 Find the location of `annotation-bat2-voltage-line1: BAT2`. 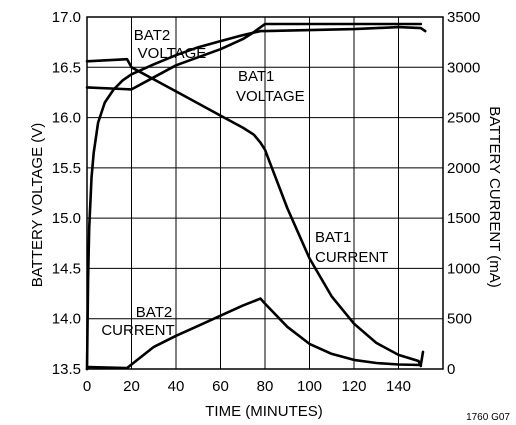

annotation-bat2-voltage-line1: BAT2 is located at coordinates (152, 35).